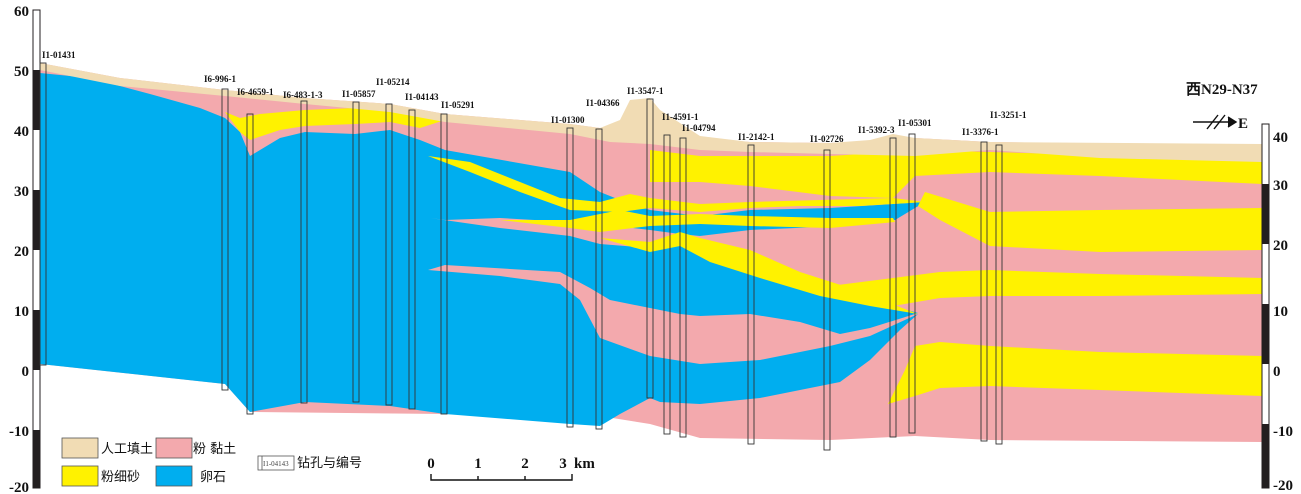  Describe the element at coordinates (1283, 432) in the screenshot. I see `right-tick-label: -10` at that location.